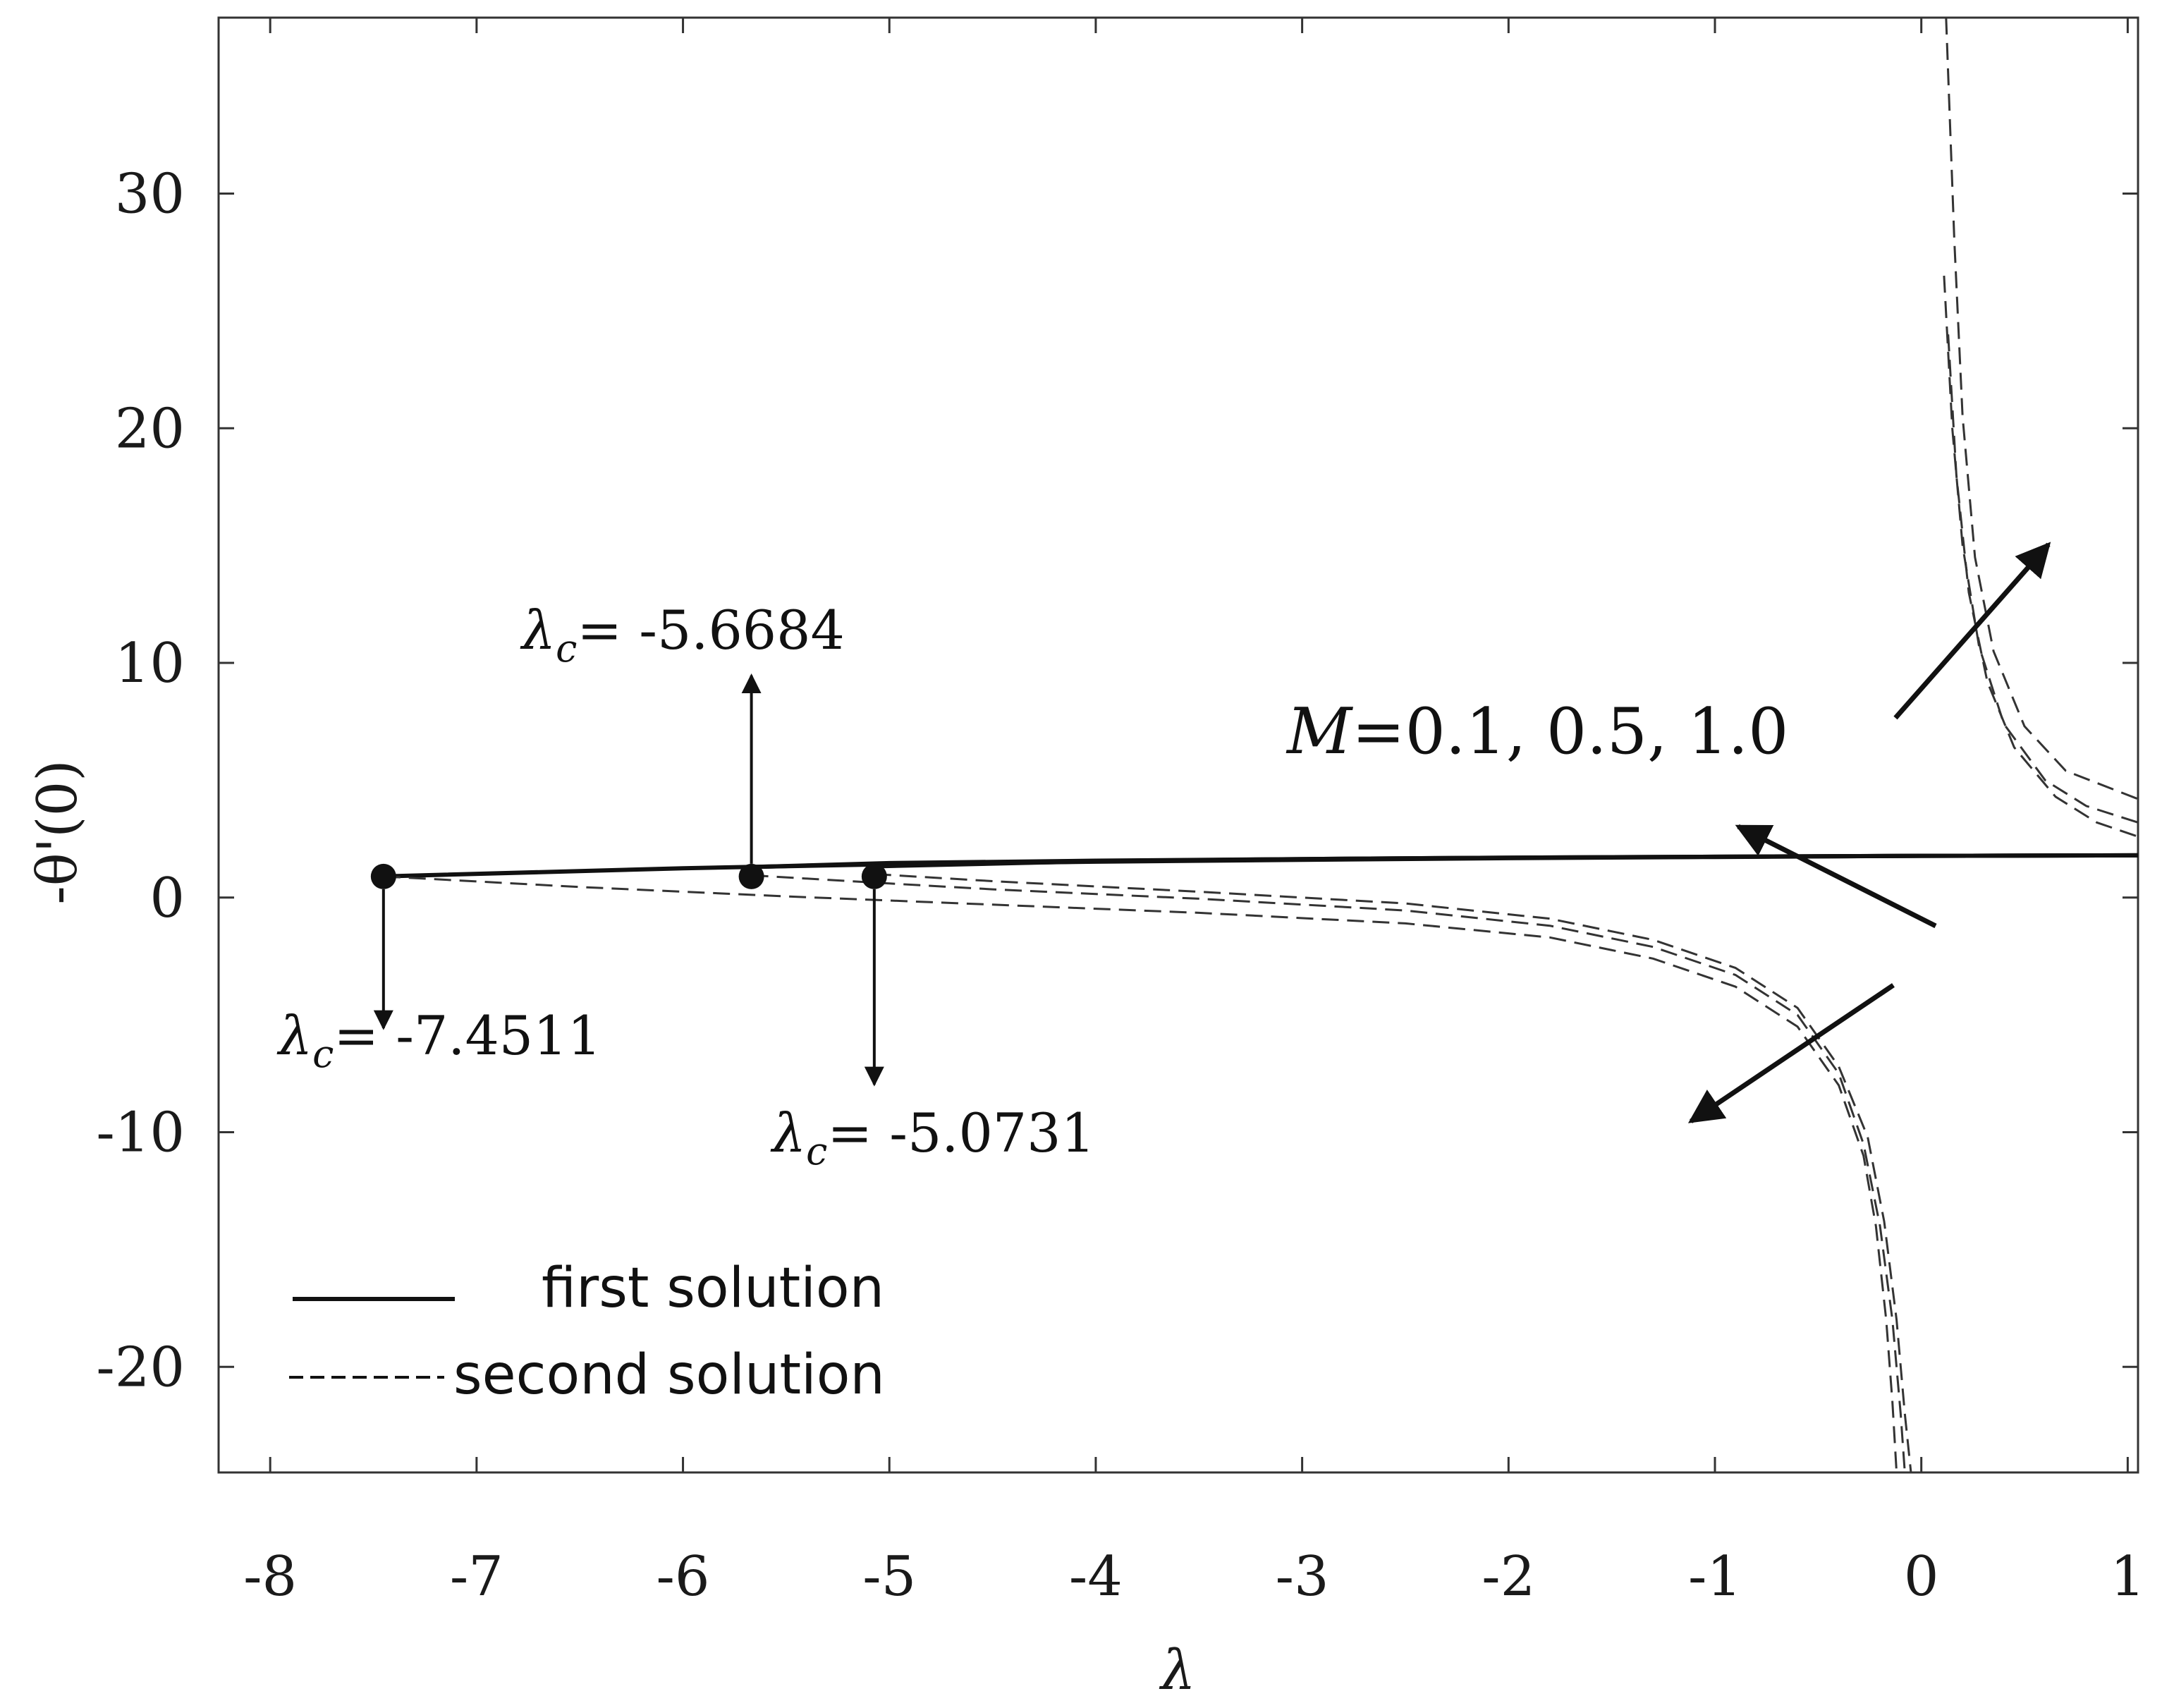 This screenshot has width=2162, height=1708. What do you see at coordinates (685, 886) in the screenshot?
I see `critical-points-layer: λc= -7.4511 λc= -5.6684 λc= -5.0731` at bounding box center [685, 886].